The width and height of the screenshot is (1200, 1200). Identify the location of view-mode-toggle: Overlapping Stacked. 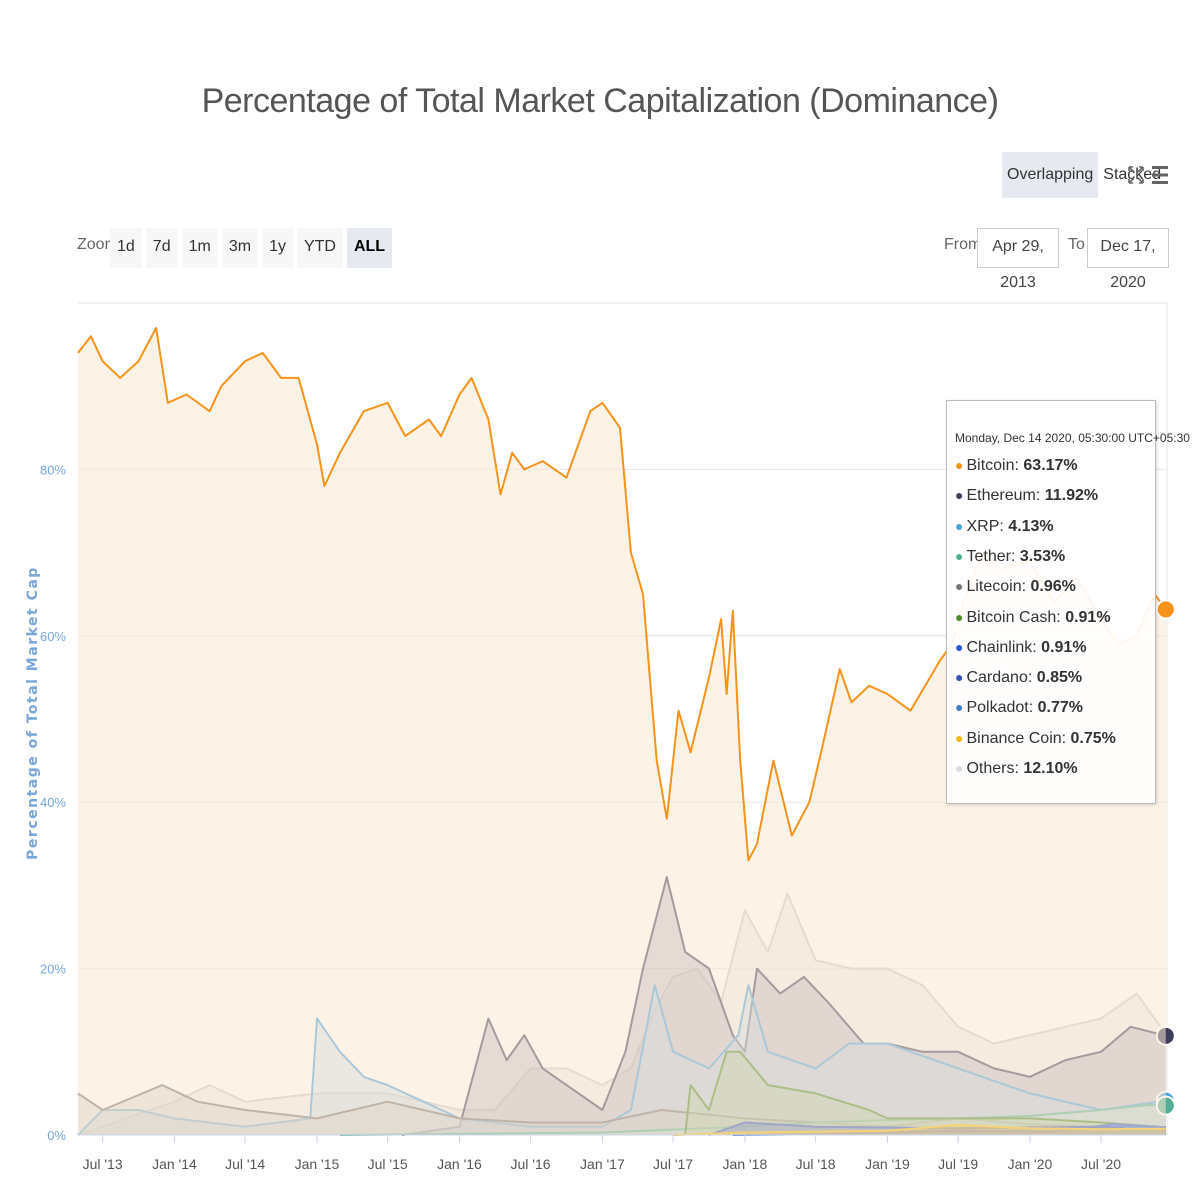
(1084, 175).